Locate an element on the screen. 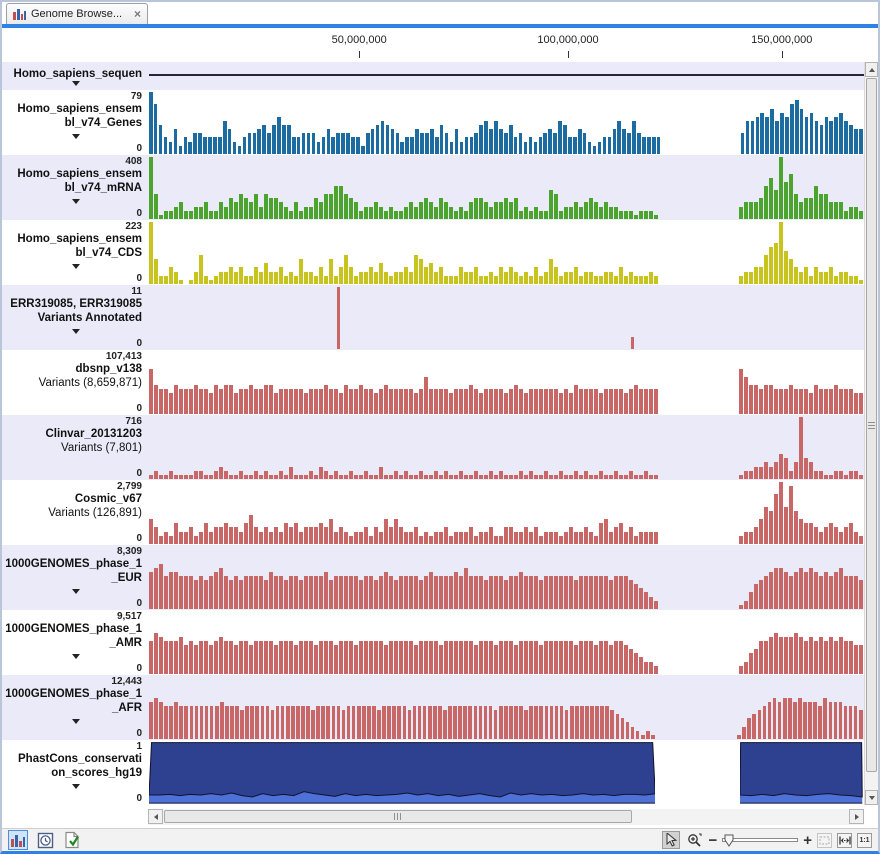  track-label: 12,443 1000GENOMES_phase_1 _AFR 0 is located at coordinates (75, 707).